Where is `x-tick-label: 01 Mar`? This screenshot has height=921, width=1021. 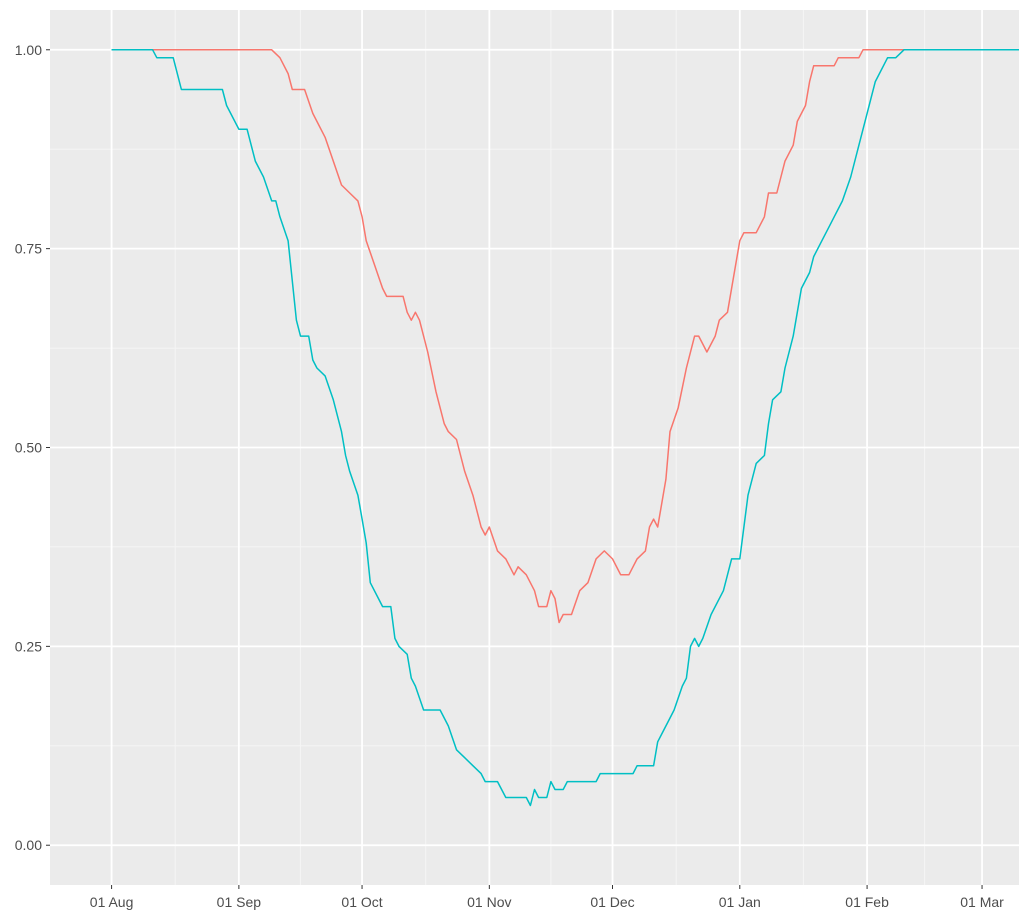
x-tick-label: 01 Mar is located at coordinates (982, 902).